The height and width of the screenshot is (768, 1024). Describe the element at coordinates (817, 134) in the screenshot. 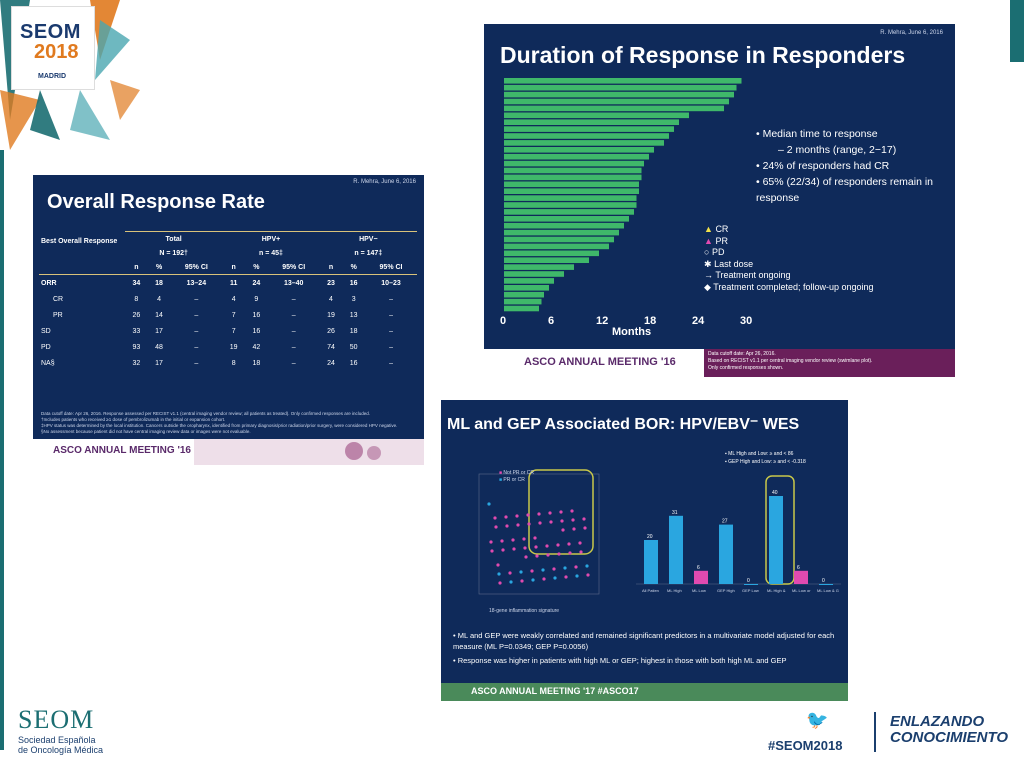

I see `bullet-item: • Median time to response` at that location.